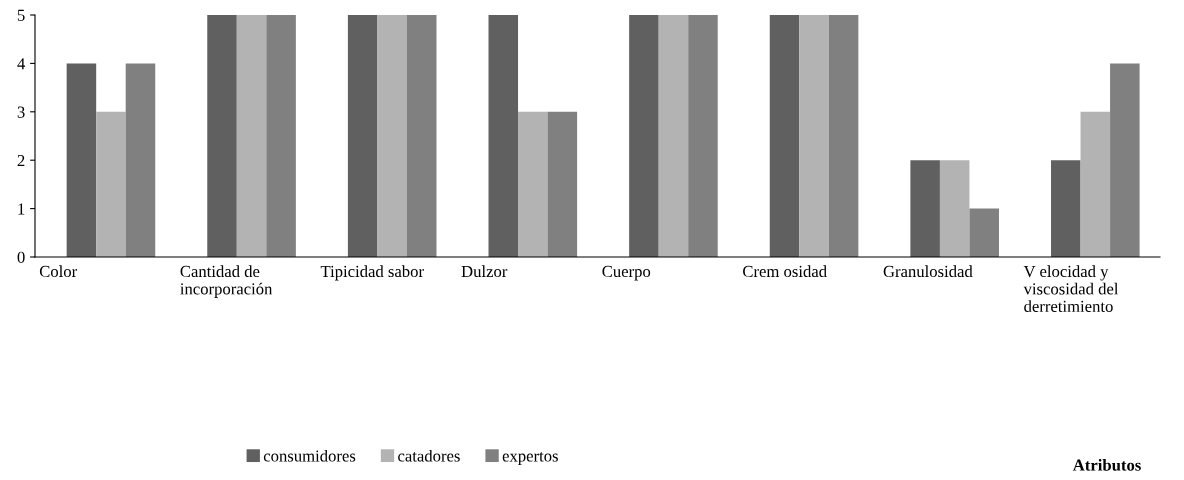 This screenshot has height=480, width=1184. What do you see at coordinates (309, 455) in the screenshot?
I see `legend-label: consumidores` at bounding box center [309, 455].